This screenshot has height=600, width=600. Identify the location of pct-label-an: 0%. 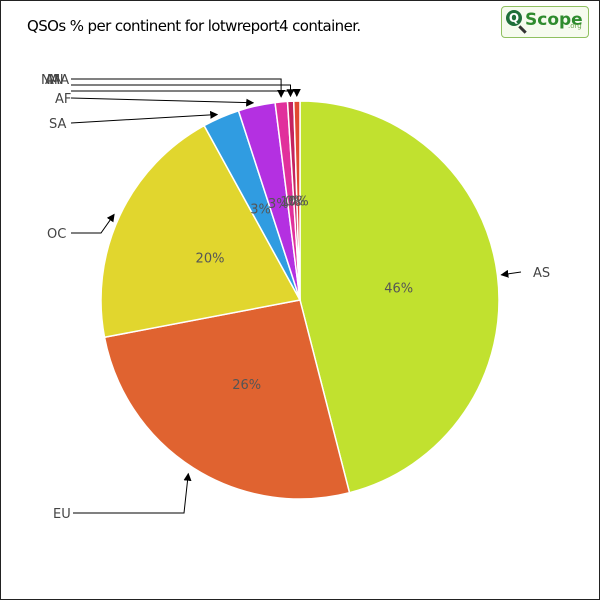
(295, 202).